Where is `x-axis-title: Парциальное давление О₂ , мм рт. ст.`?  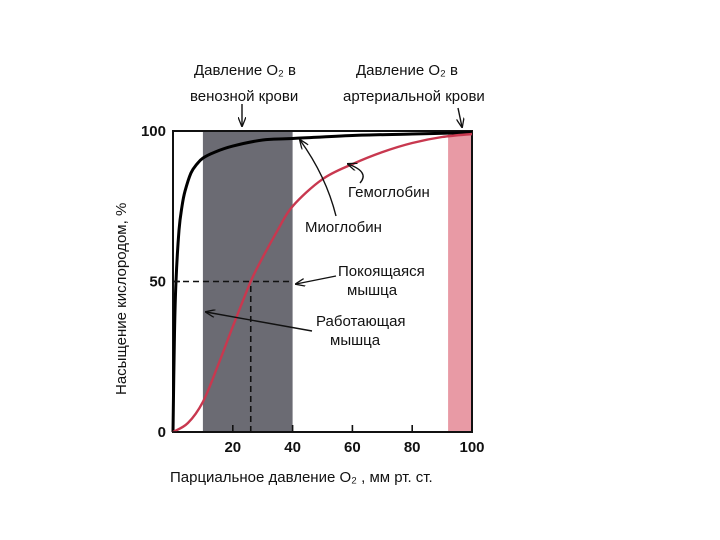 x-axis-title: Парциальное давление О₂ , мм рт. ст. is located at coordinates (301, 477).